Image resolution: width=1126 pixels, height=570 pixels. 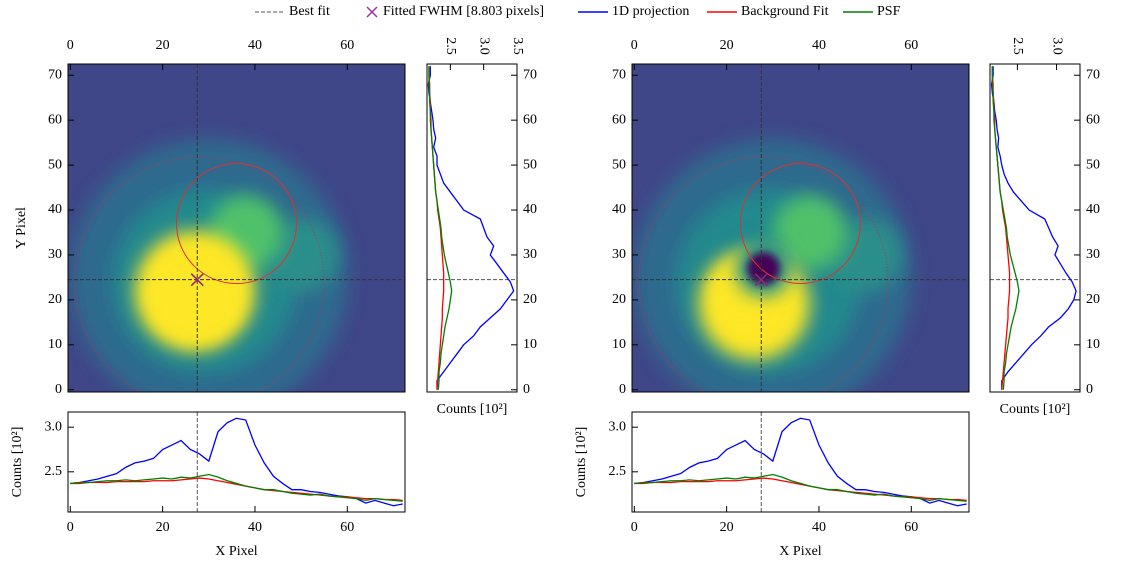 What do you see at coordinates (309, 11) in the screenshot?
I see `legend-label: Best fit` at bounding box center [309, 11].